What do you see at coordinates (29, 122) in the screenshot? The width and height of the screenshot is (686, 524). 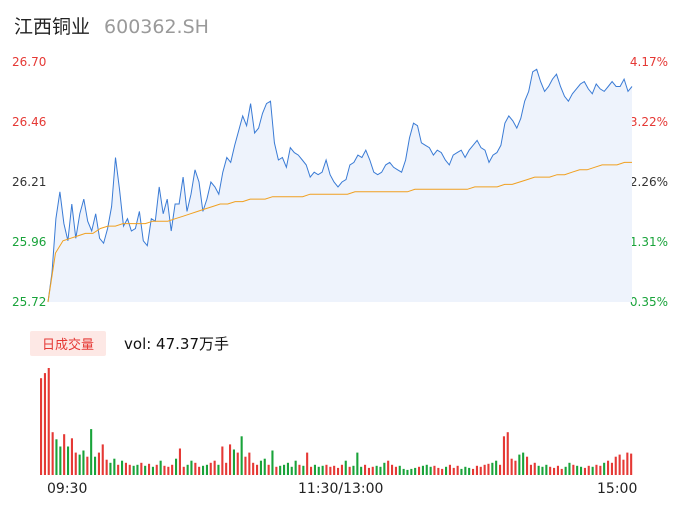 I see `y-left-tick-2: 26.46` at bounding box center [29, 122].